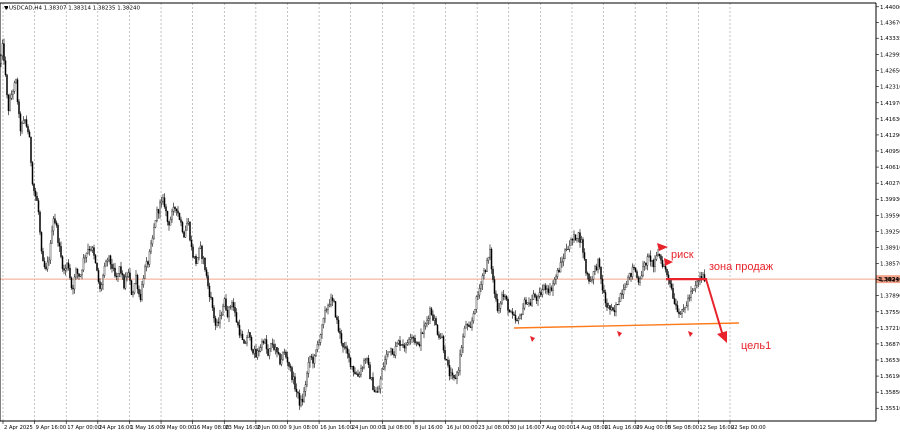 The width and height of the screenshot is (900, 433). What do you see at coordinates (272, 428) in the screenshot?
I see `x-tick-label: 2 Jun 00:00` at bounding box center [272, 428].